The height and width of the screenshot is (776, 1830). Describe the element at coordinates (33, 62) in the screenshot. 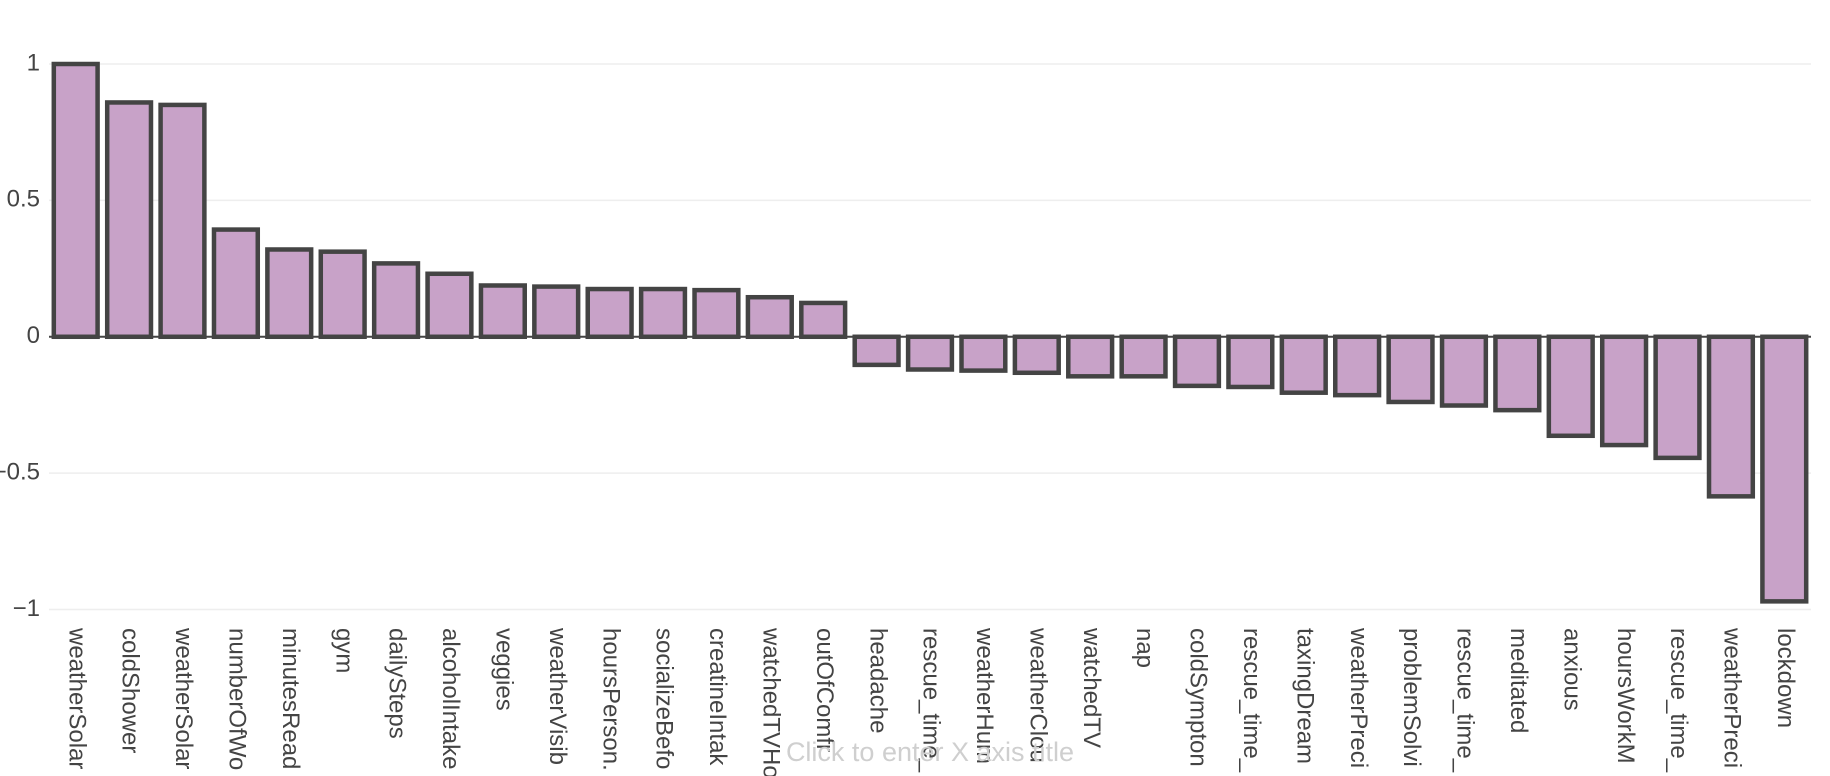

I see `y-tick-label: 1` at that location.